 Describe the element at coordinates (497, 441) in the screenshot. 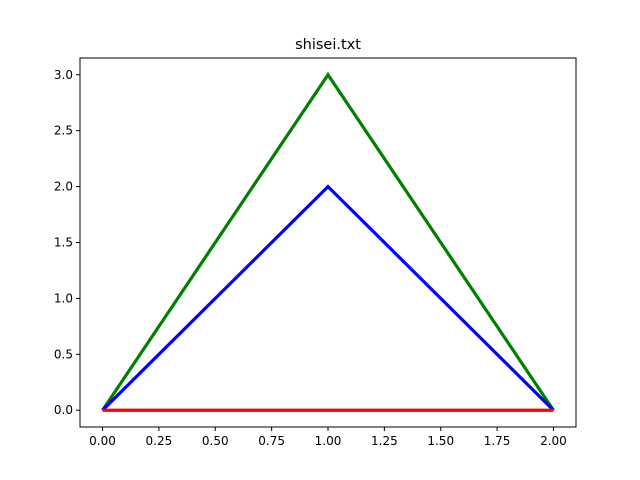

I see `x-tick-label: 1.75` at that location.